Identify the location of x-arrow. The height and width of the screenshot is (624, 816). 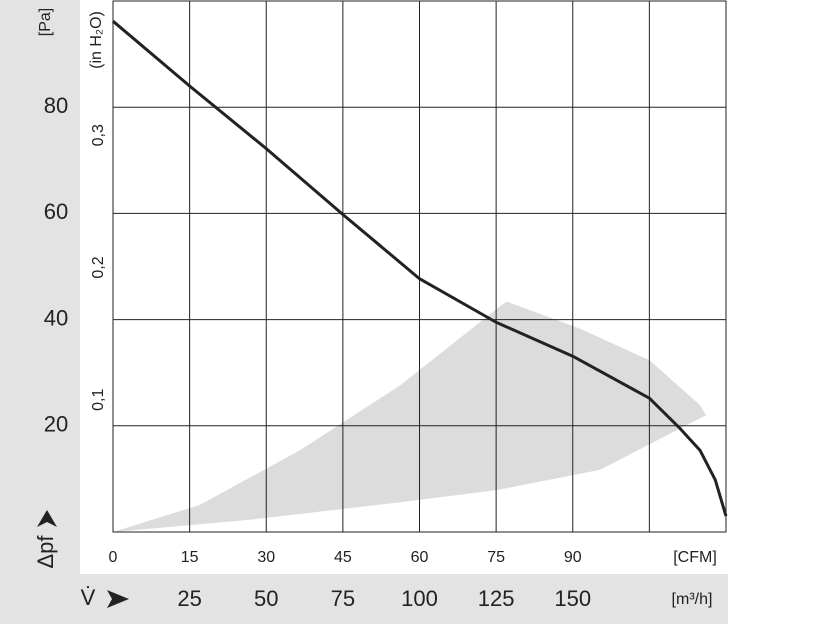
(118, 599).